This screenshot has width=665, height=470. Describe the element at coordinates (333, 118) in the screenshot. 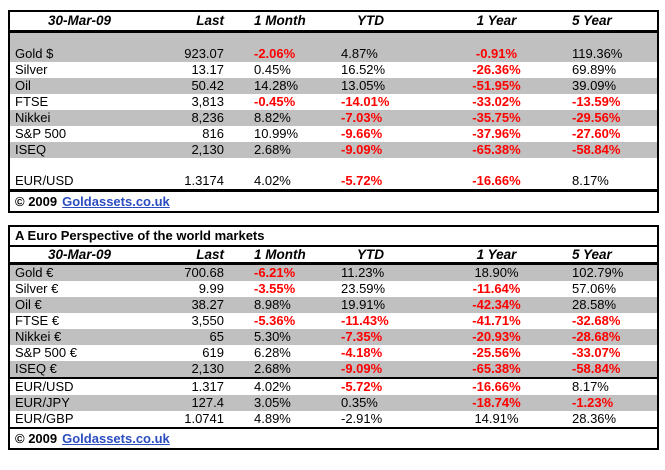

I see `table-row: Nikkei 8,236 8.82% -7.03% -35.75% -29.56%` at that location.